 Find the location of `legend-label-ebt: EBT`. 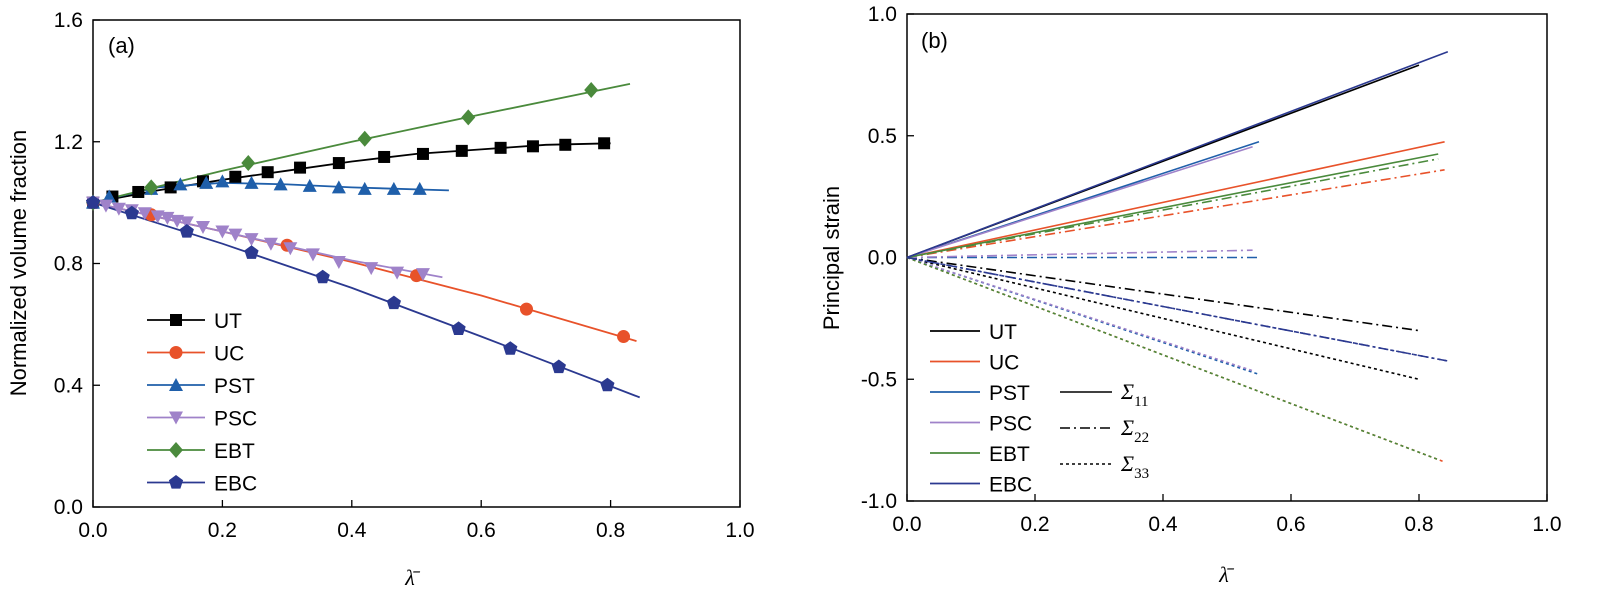

legend-label-ebt: EBT is located at coordinates (234, 451).